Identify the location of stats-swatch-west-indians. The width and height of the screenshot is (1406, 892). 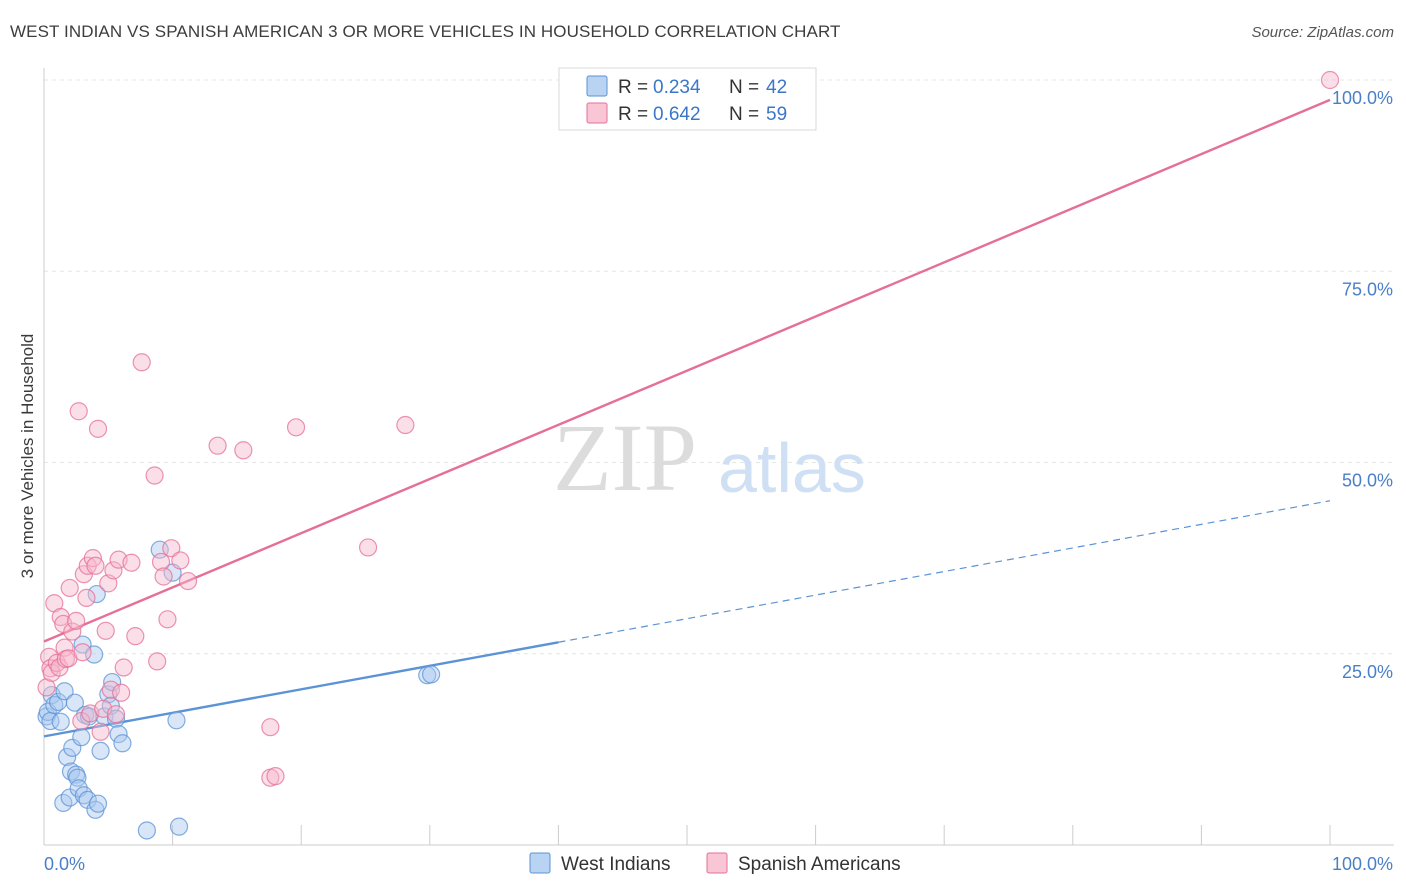
(597, 86).